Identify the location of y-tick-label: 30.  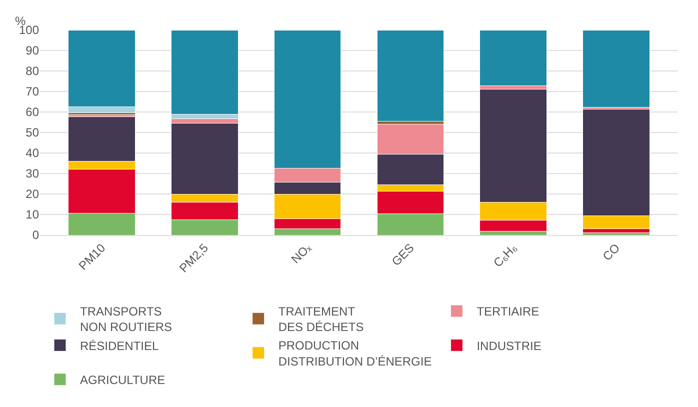
(33, 173).